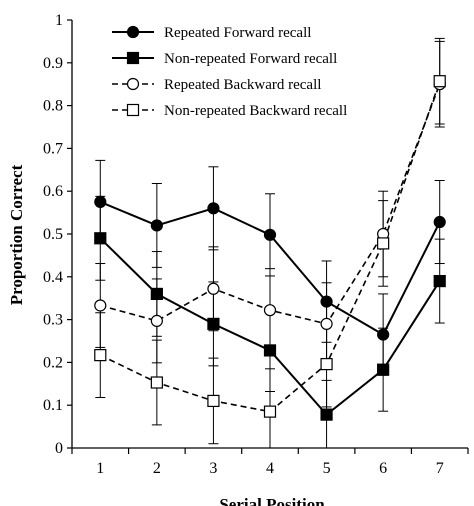 This screenshot has width=474, height=506. I want to click on x-tick-label: 4, so click(270, 468).